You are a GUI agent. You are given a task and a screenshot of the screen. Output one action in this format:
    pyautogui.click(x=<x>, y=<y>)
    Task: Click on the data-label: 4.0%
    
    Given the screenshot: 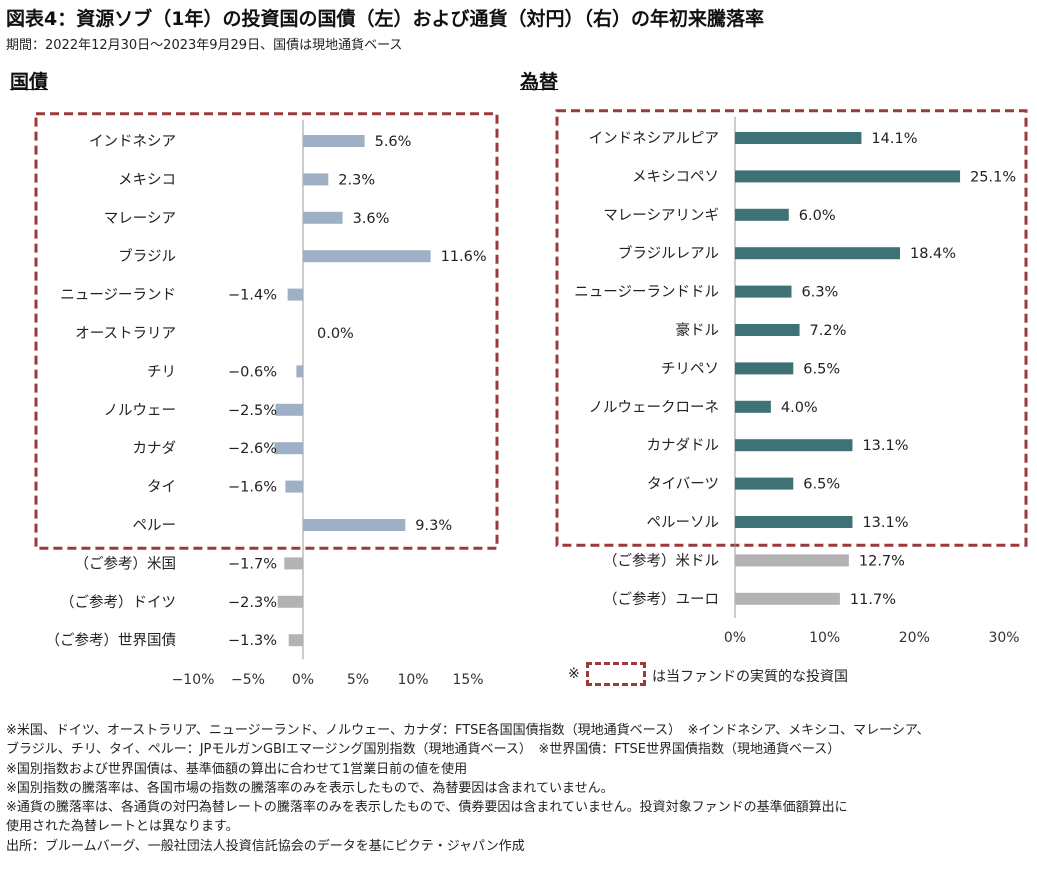 What is the action you would take?
    pyautogui.click(x=799, y=408)
    